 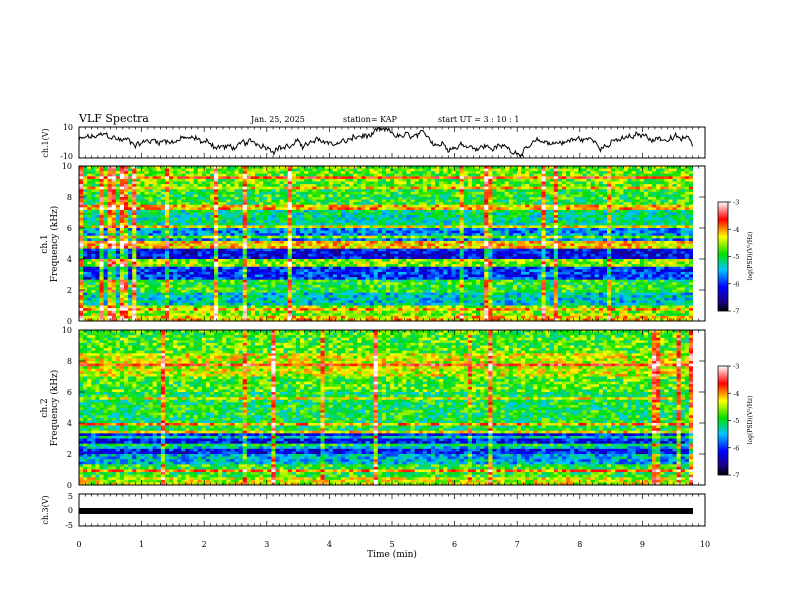 I want to click on start-ut-label: start UT = 3 : 10 : 1, so click(x=478, y=119).